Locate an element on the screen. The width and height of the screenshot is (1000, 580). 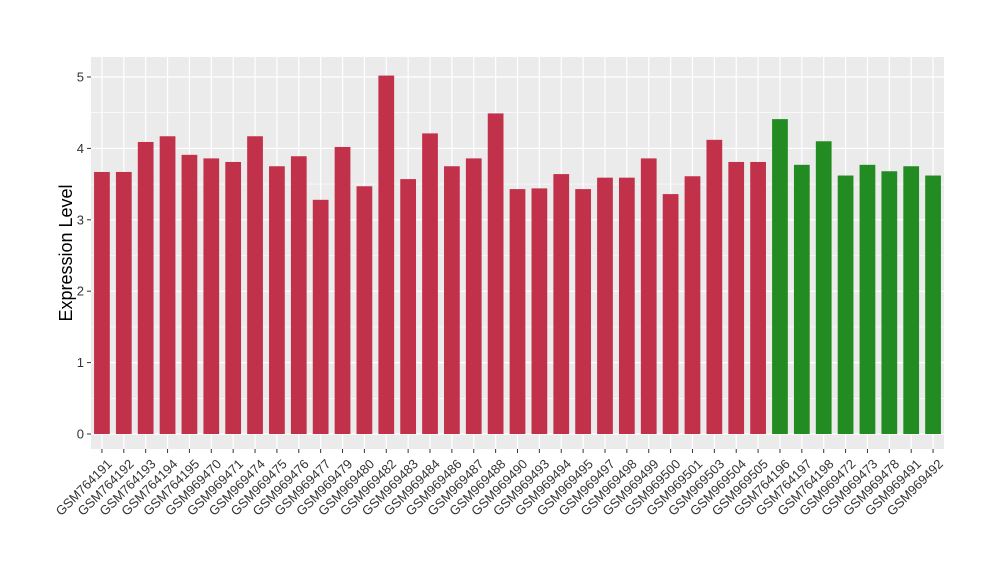
bar-GSM969492 is located at coordinates (933, 305).